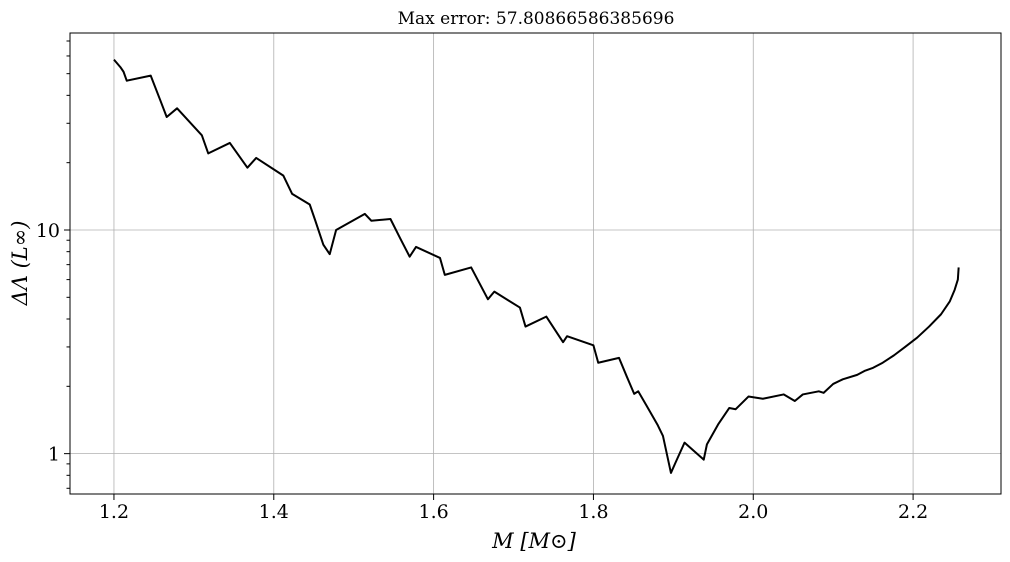 This screenshot has height=562, width=1010. What do you see at coordinates (533, 541) in the screenshot?
I see `x-axis-label: M [M⊙]` at bounding box center [533, 541].